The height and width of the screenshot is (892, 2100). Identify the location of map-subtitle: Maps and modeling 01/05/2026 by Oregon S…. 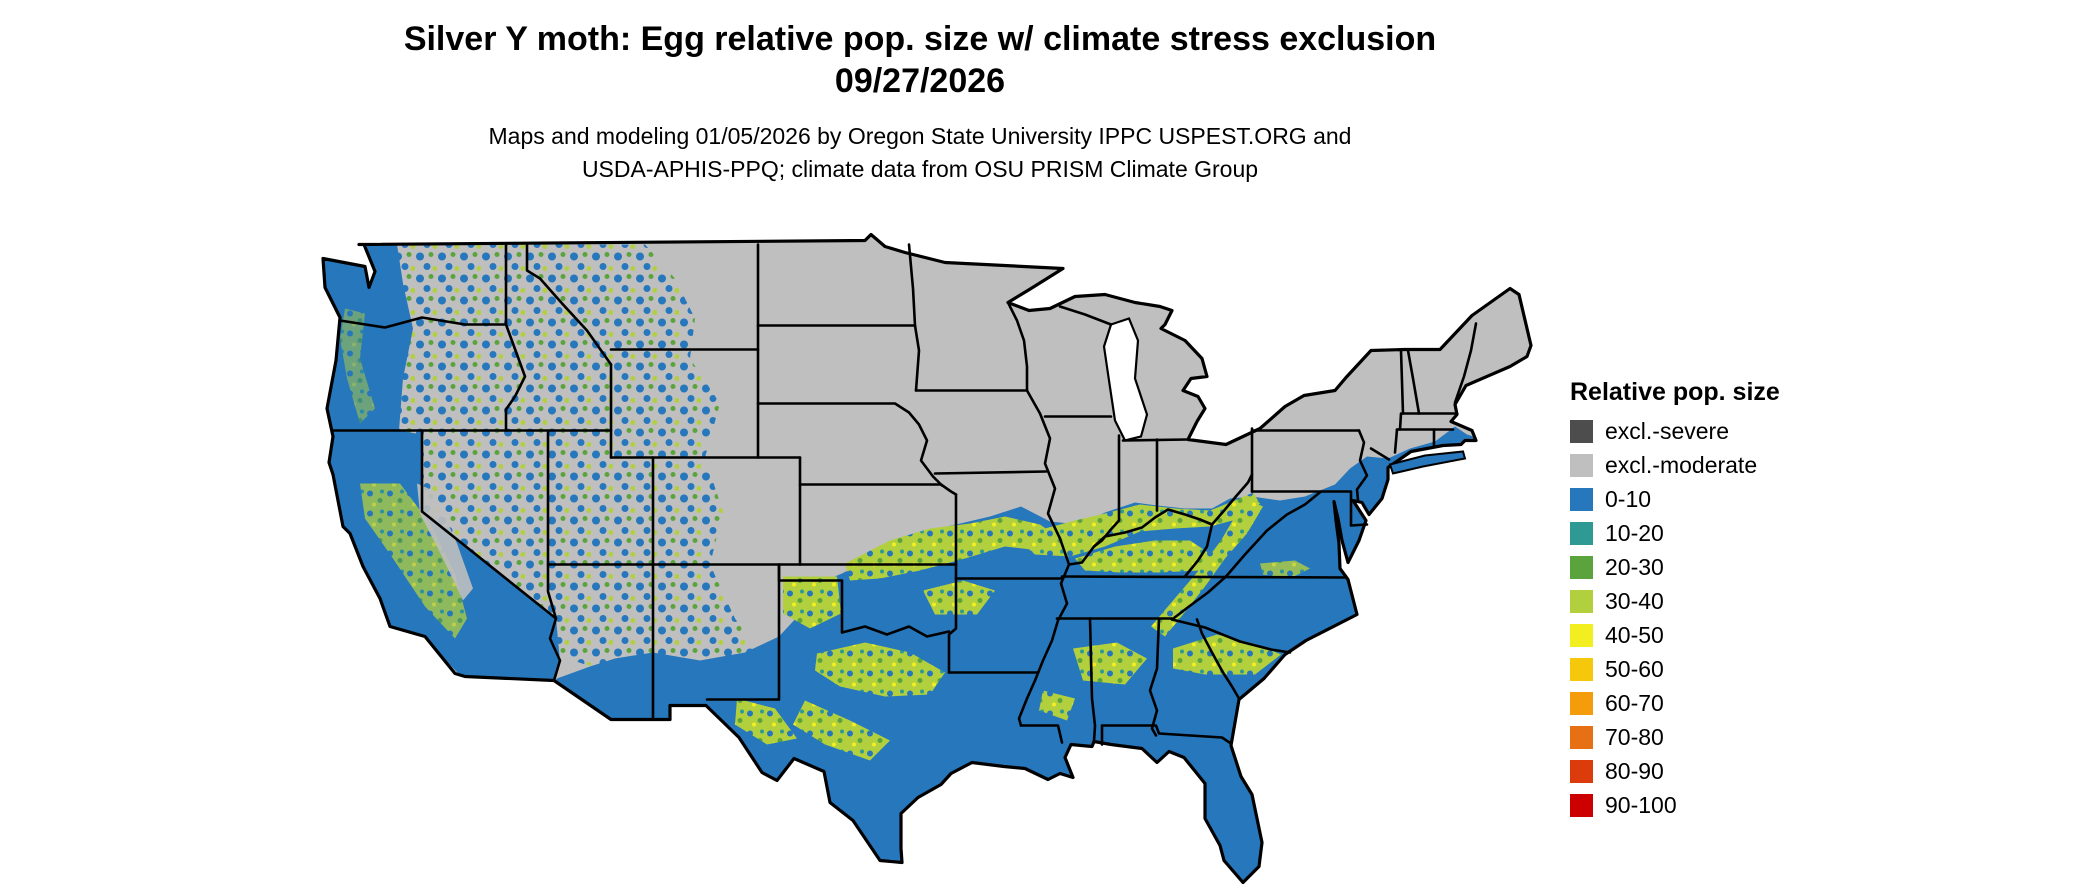
(920, 153).